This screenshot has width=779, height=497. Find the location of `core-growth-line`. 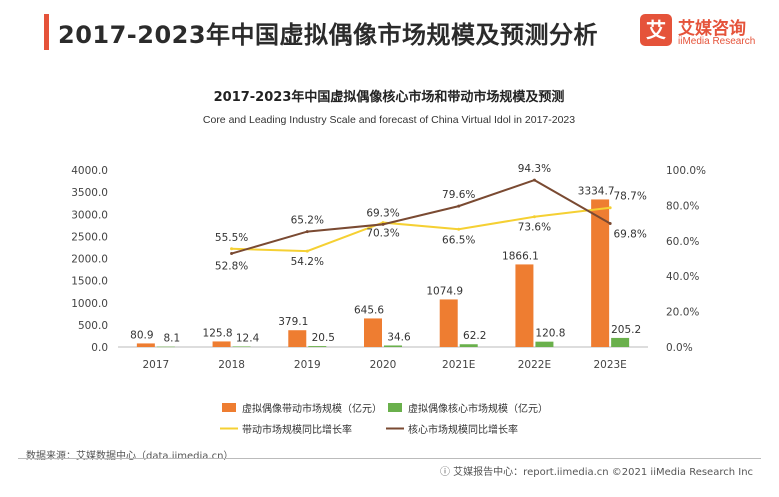

core-growth-line is located at coordinates (421, 216).